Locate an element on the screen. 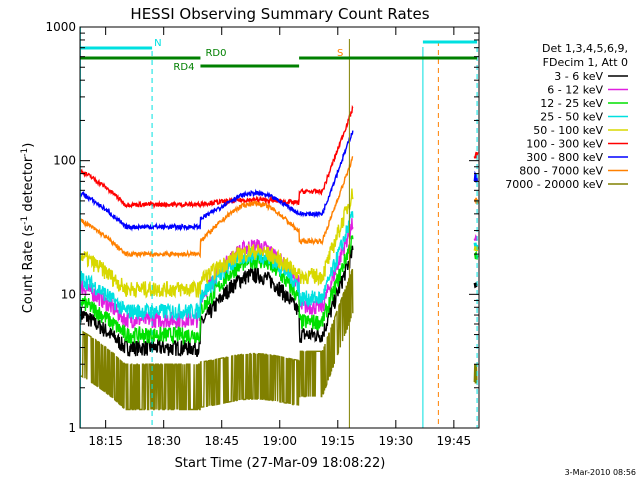 The height and width of the screenshot is (480, 640). y-tick-label: 1000 is located at coordinates (60, 27).